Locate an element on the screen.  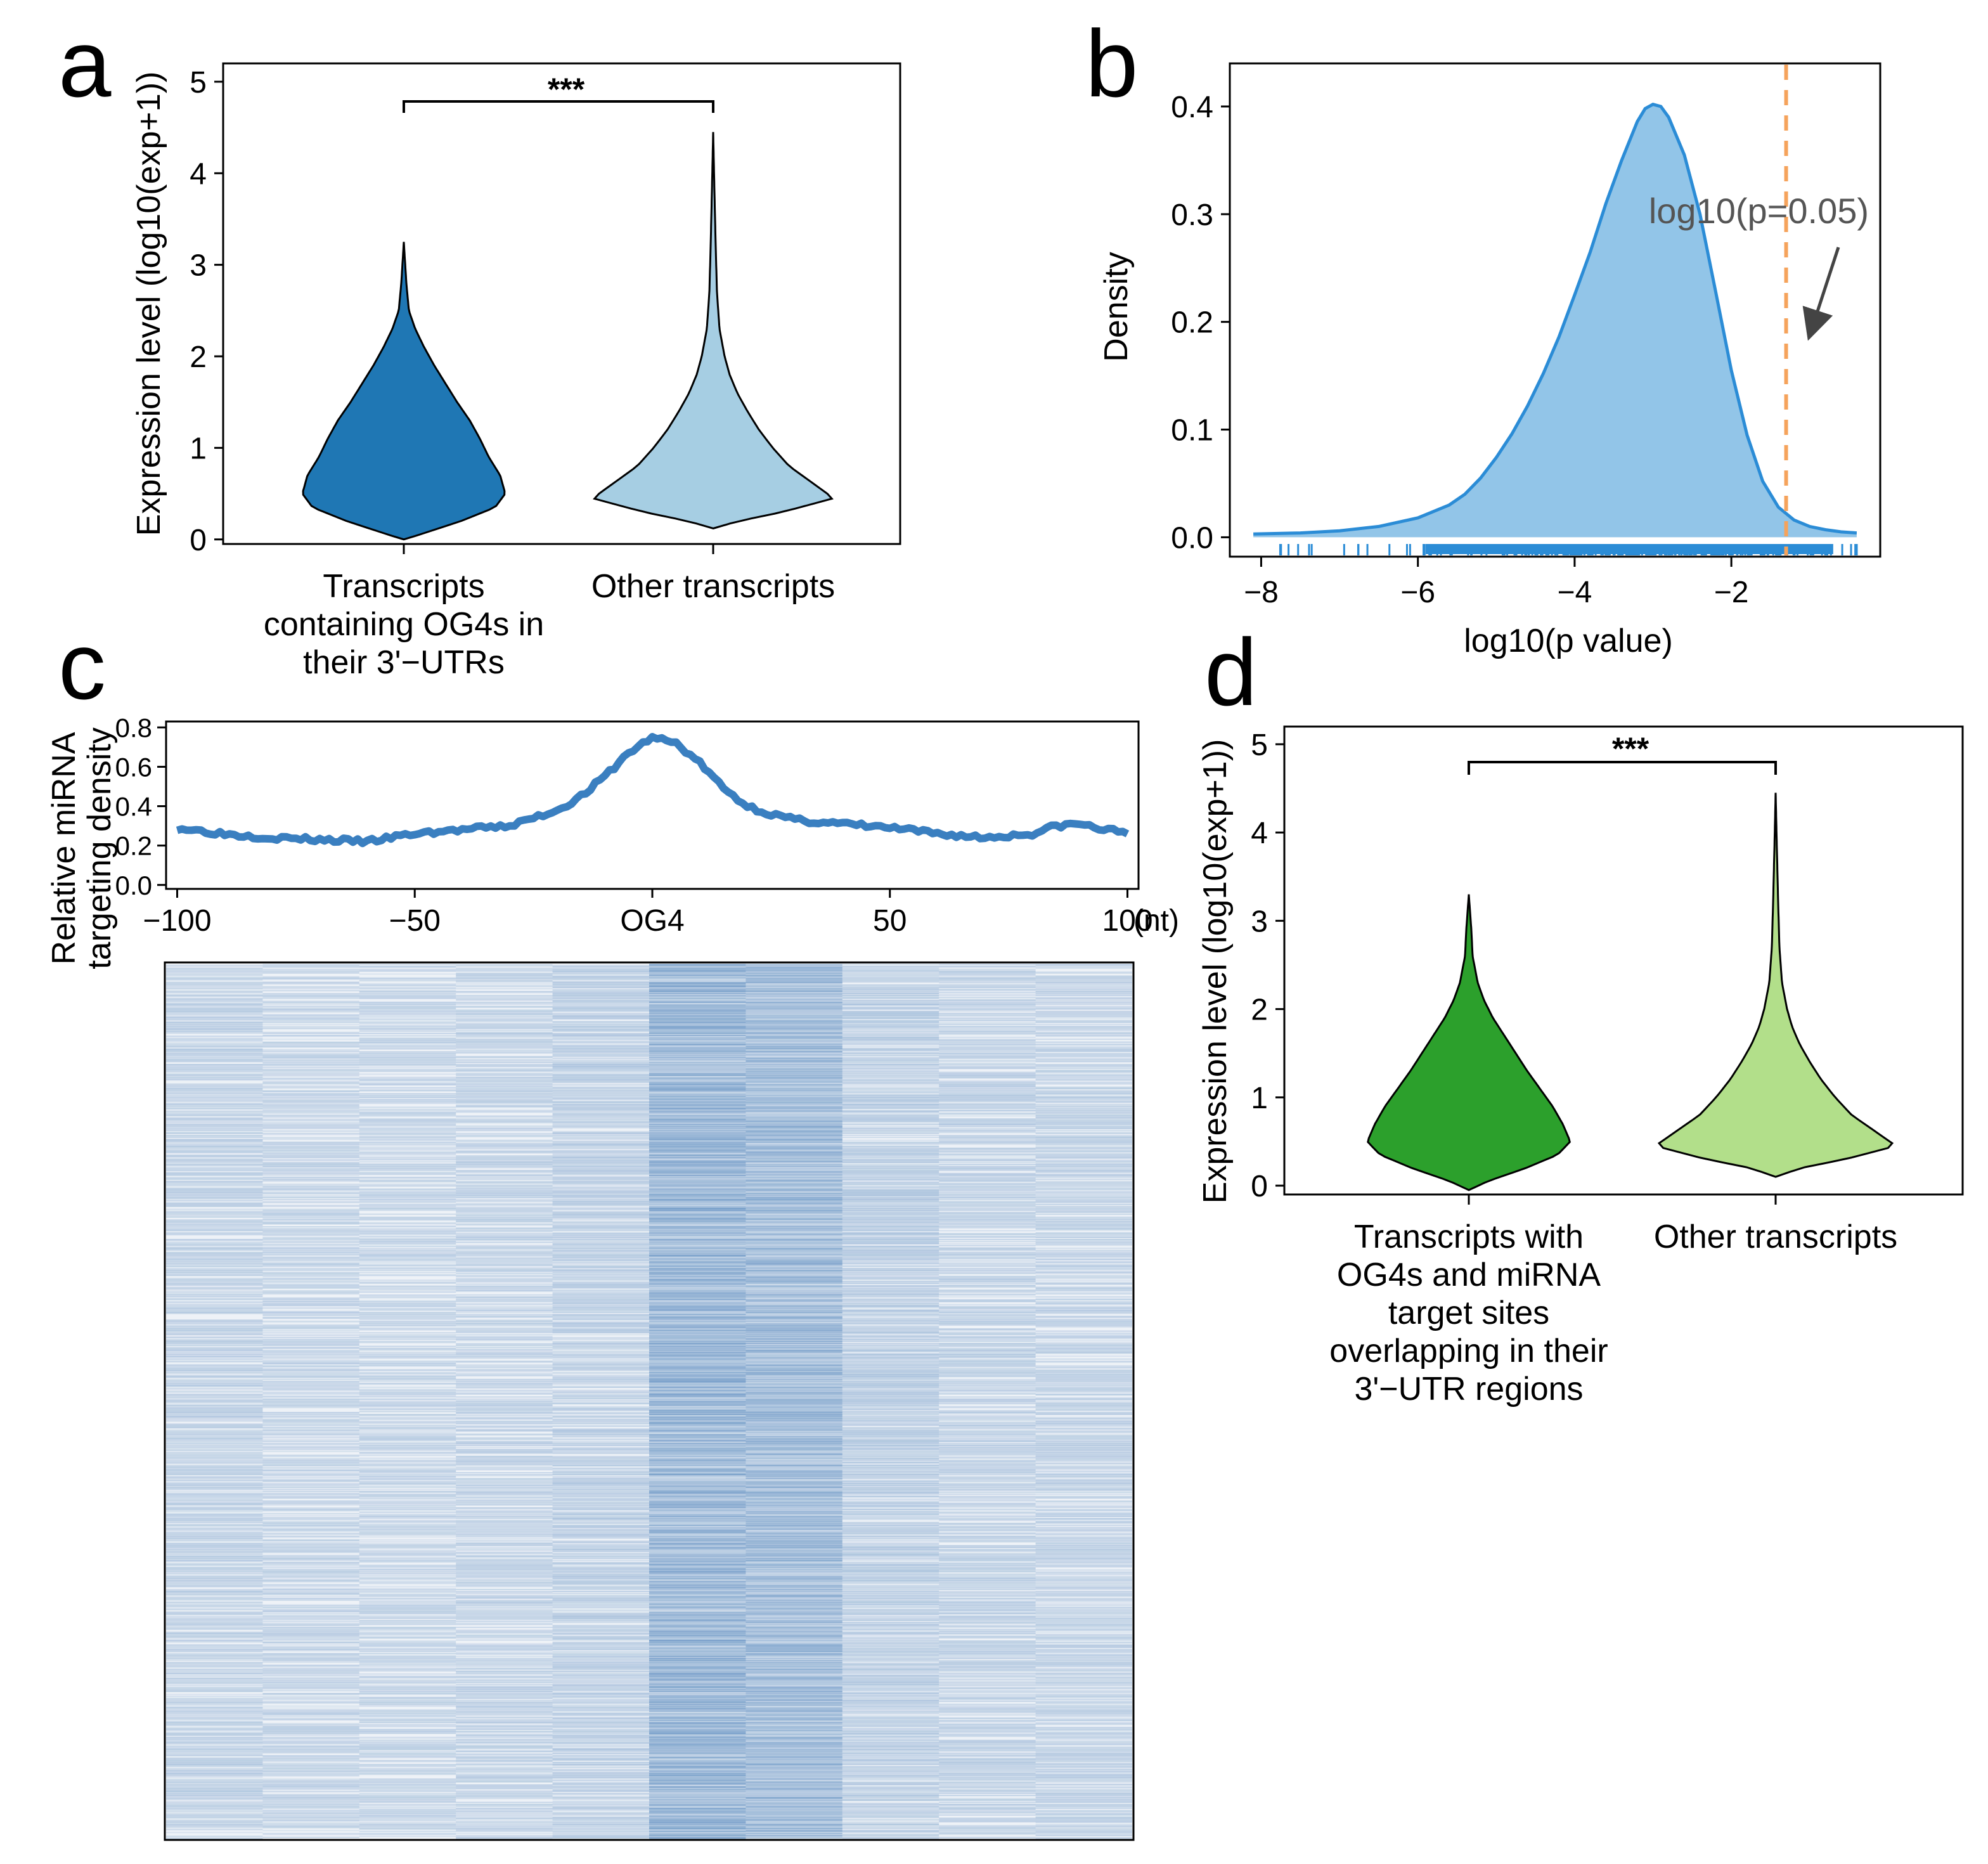
panel-label-a: a is located at coordinates (85, 63).